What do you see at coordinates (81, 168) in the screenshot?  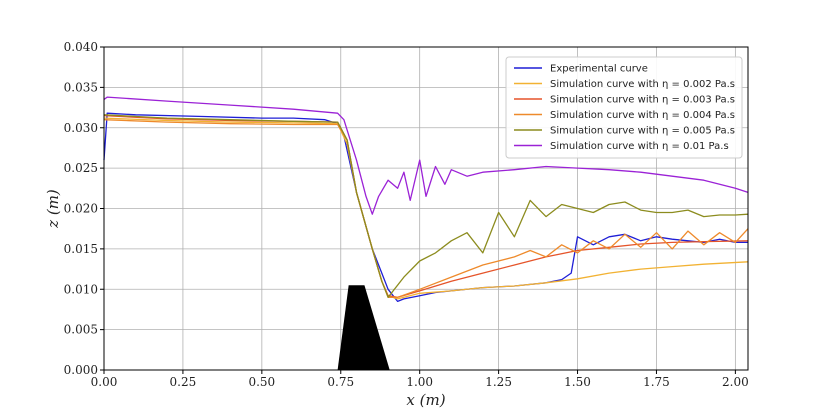 I see `y-tick-label: 0.025` at bounding box center [81, 168].